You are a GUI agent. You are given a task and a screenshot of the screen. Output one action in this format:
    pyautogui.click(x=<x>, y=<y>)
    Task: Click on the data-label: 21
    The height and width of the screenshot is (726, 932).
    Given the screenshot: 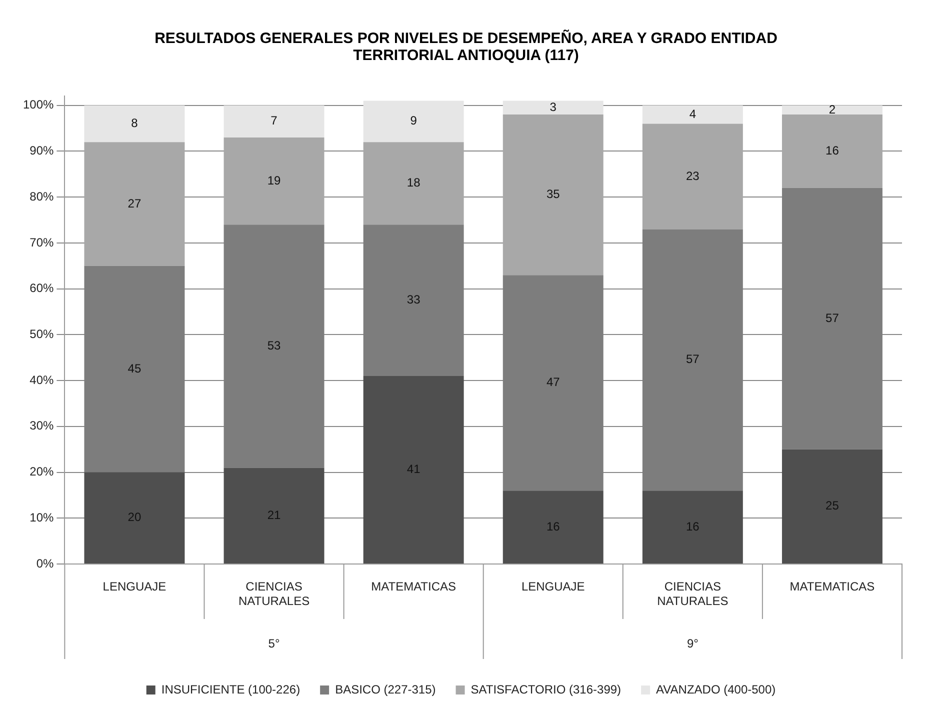 What is the action you would take?
    pyautogui.click(x=274, y=515)
    